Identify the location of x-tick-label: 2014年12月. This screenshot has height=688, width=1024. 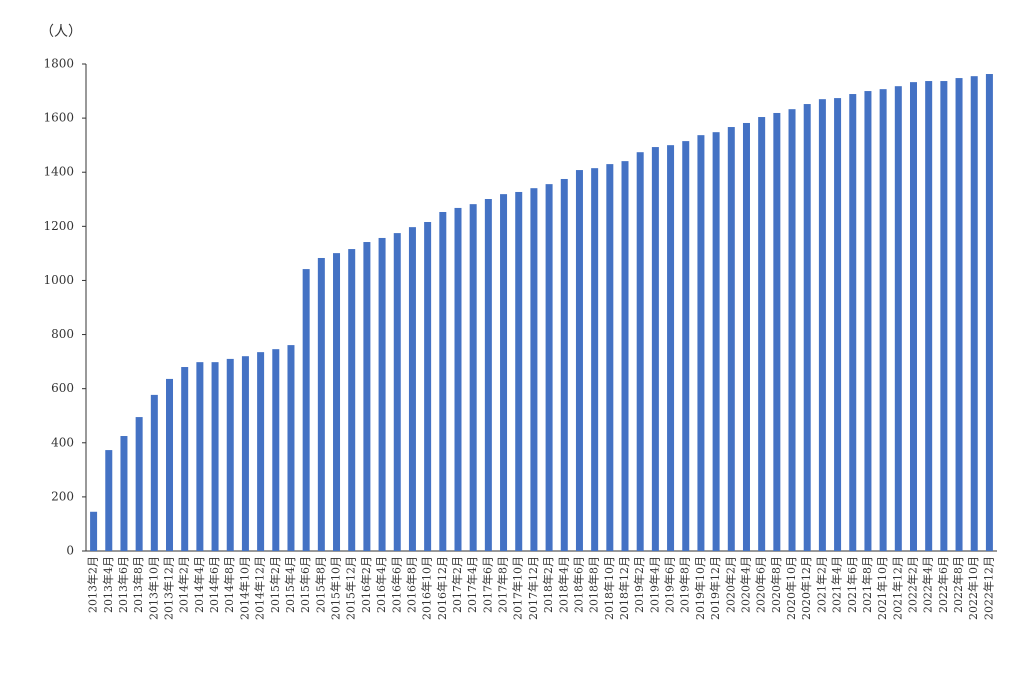
(260, 588).